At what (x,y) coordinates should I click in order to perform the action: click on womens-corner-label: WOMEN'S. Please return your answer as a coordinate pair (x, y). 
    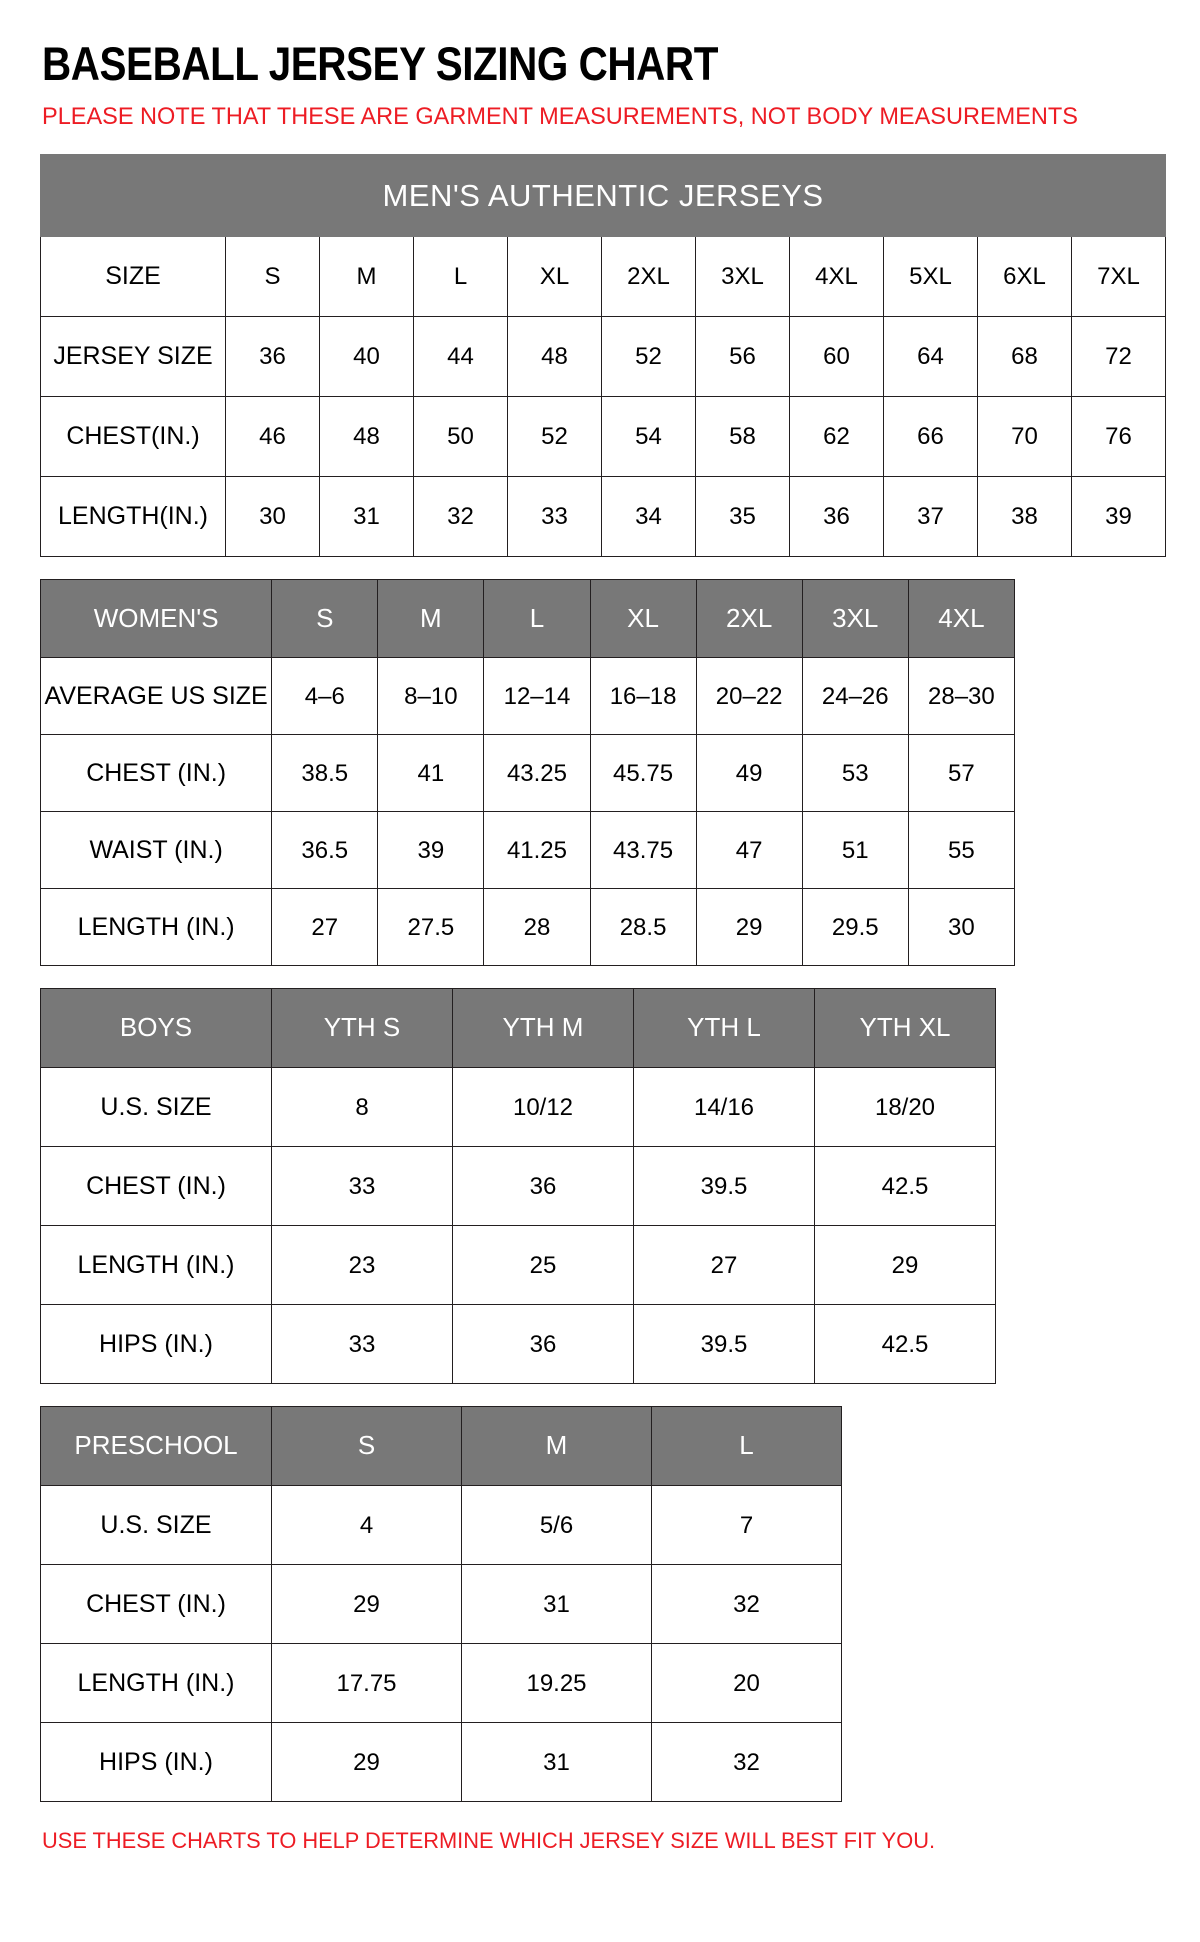
    Looking at the image, I should click on (156, 619).